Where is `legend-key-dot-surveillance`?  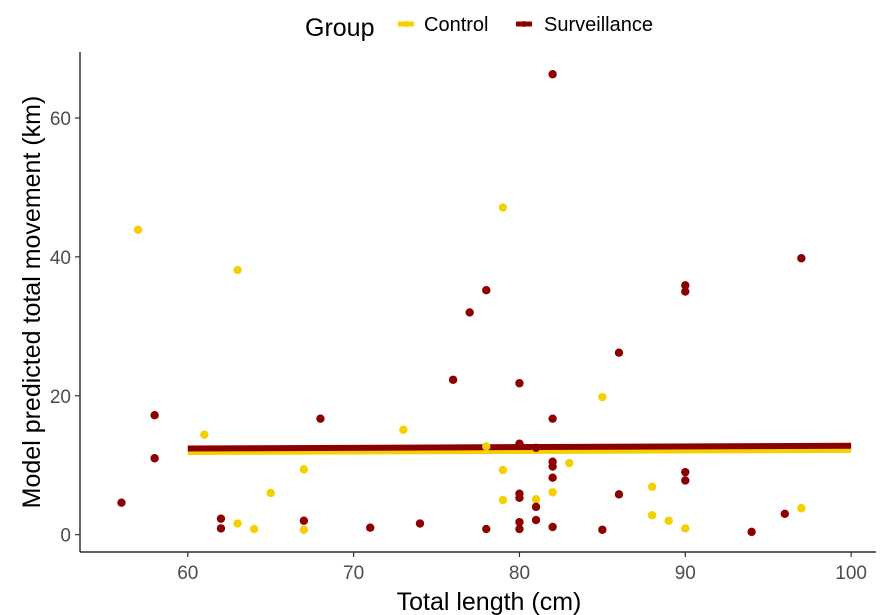
legend-key-dot-surveillance is located at coordinates (524, 24).